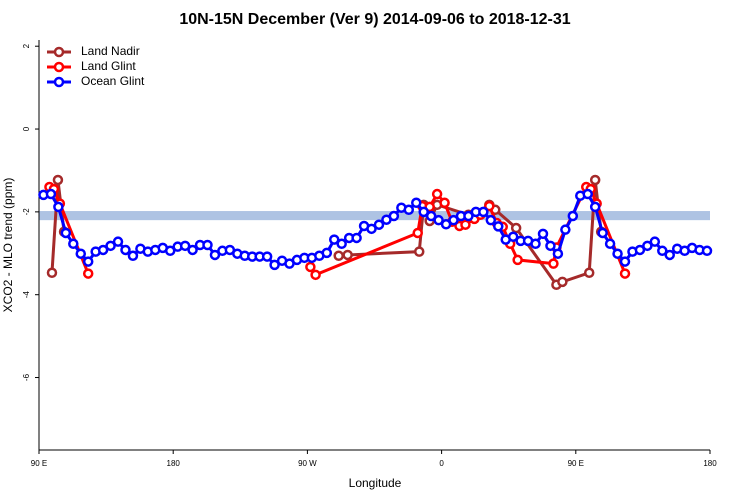 This screenshot has height=500, width=750. Describe the element at coordinates (110, 51) in the screenshot. I see `legend-label: Land Nadir` at that location.